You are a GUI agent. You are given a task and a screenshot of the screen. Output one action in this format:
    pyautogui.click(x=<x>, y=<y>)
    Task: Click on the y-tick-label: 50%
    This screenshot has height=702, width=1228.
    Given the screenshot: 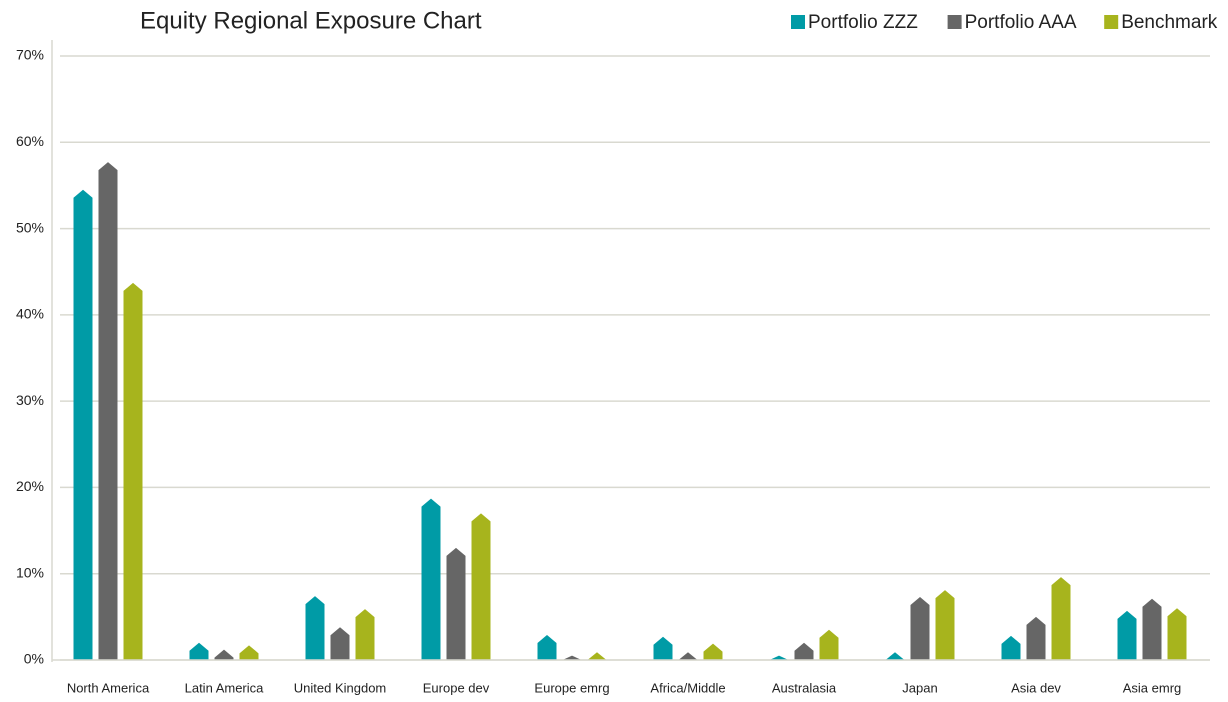 What is the action you would take?
    pyautogui.click(x=30, y=227)
    